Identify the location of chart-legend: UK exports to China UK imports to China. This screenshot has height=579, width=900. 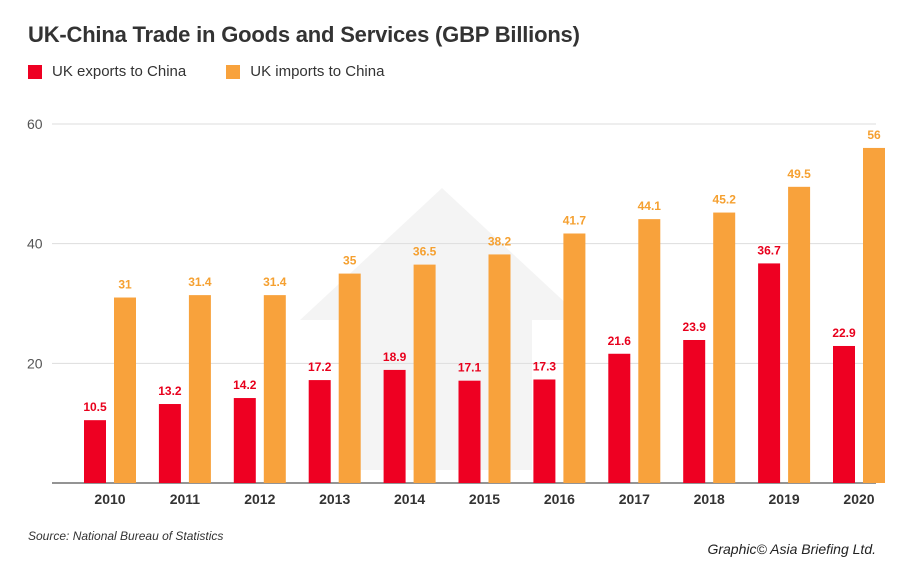
(226, 71).